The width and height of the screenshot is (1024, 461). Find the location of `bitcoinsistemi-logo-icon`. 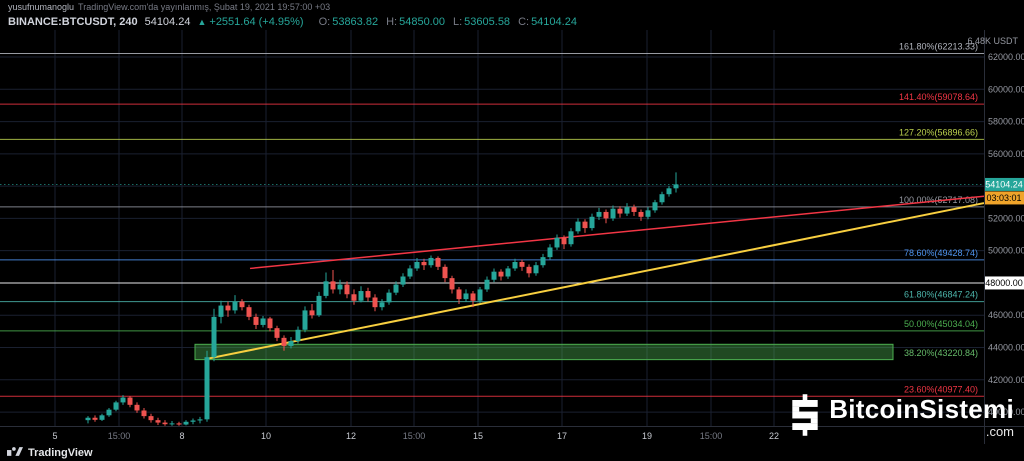

bitcoinsistemi-logo-icon is located at coordinates (805, 417).